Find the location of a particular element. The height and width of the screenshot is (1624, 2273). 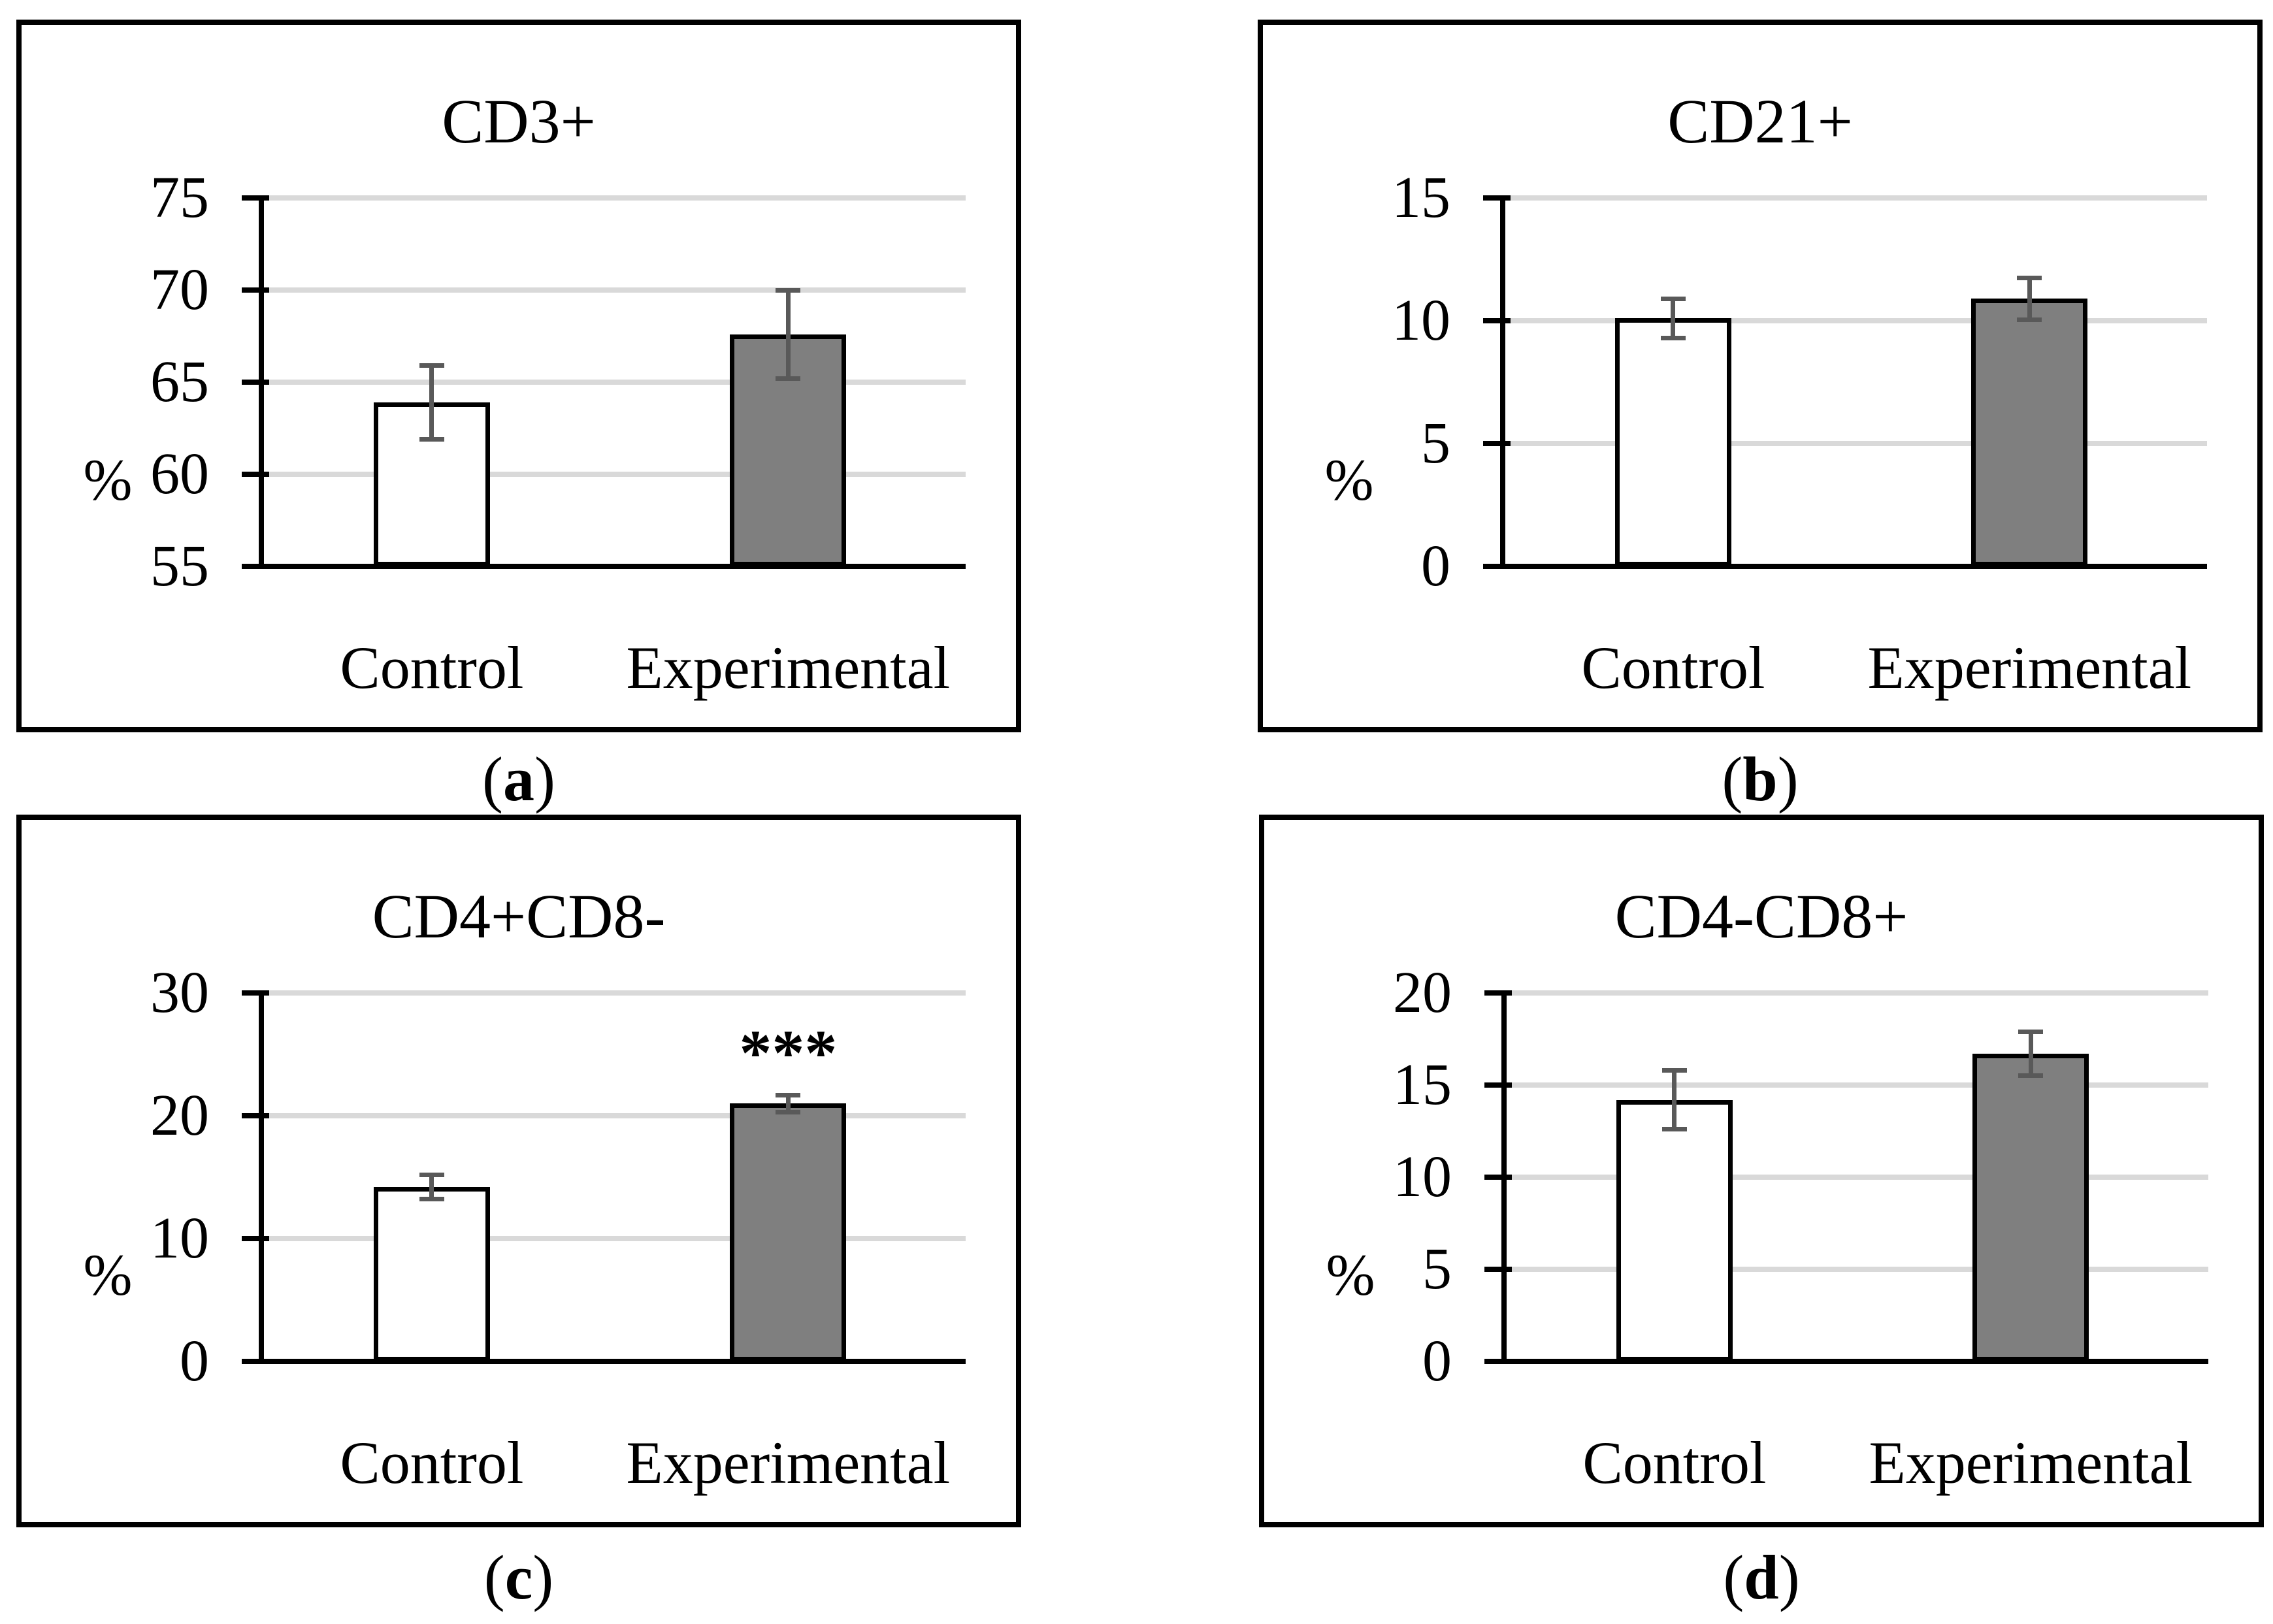

chart-title: CD3+ is located at coordinates (519, 121).